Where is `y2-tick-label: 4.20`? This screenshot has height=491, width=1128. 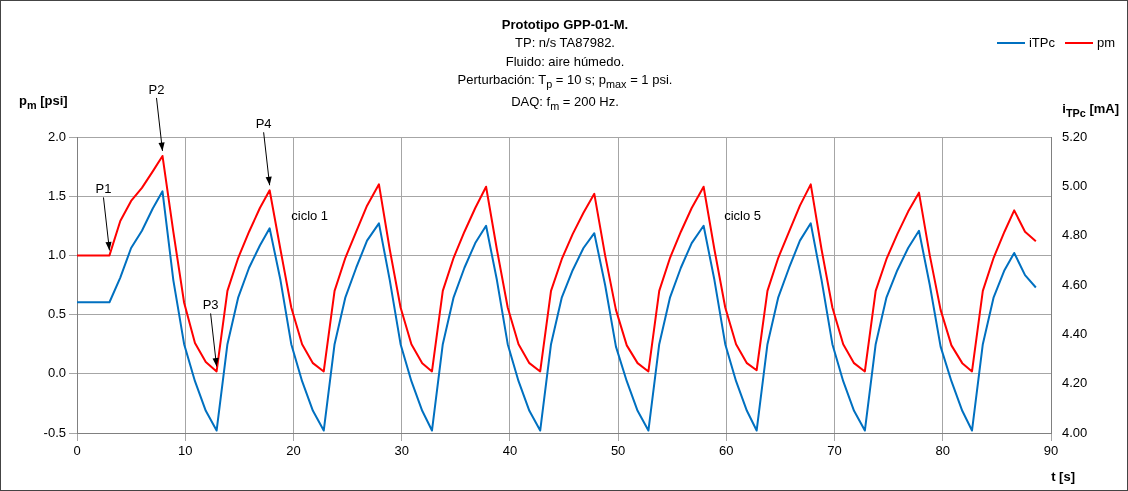 y2-tick-label: 4.20 is located at coordinates (1075, 383).